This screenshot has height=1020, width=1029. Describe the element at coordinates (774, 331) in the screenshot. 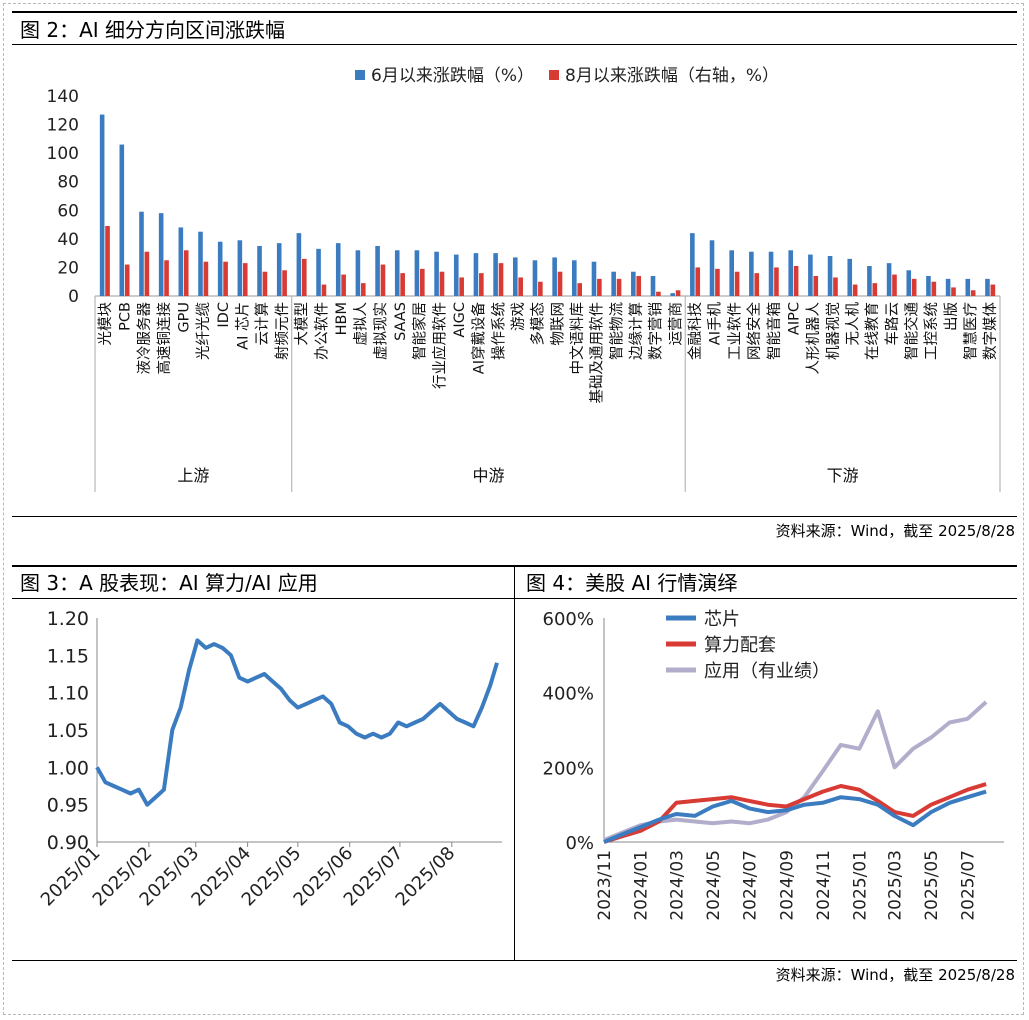

I see `category-label: 智能音箱` at that location.